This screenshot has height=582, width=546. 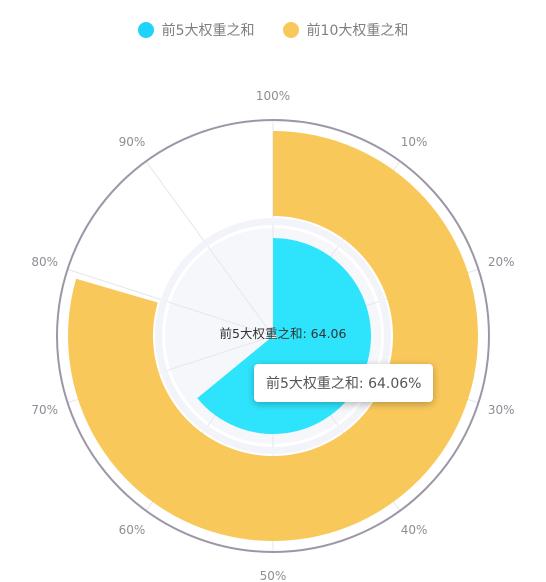 What do you see at coordinates (273, 96) in the screenshot?
I see `tick-label: 100%` at bounding box center [273, 96].